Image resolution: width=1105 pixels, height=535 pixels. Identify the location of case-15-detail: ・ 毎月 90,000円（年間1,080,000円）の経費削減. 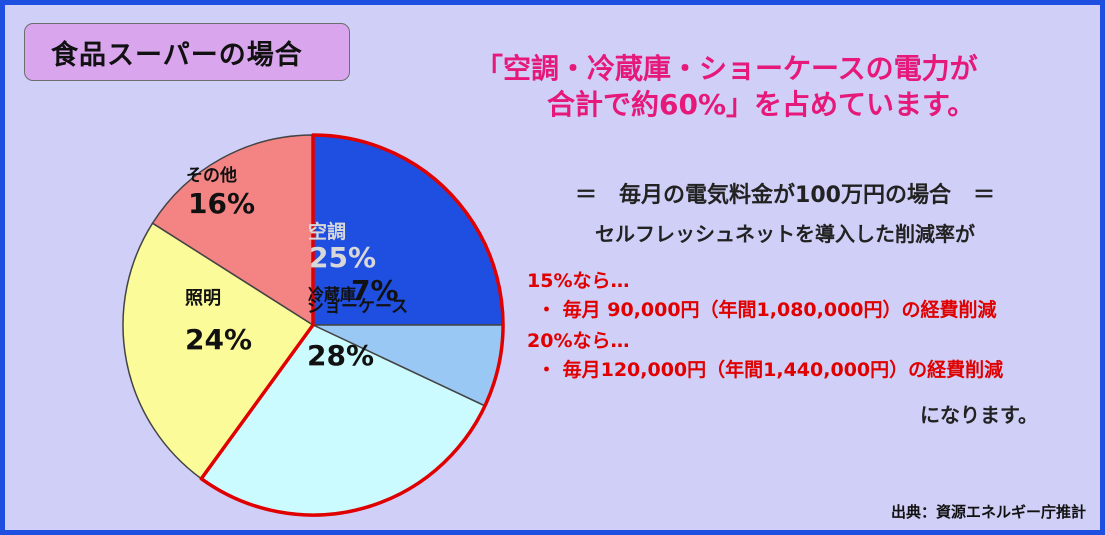
(767, 310).